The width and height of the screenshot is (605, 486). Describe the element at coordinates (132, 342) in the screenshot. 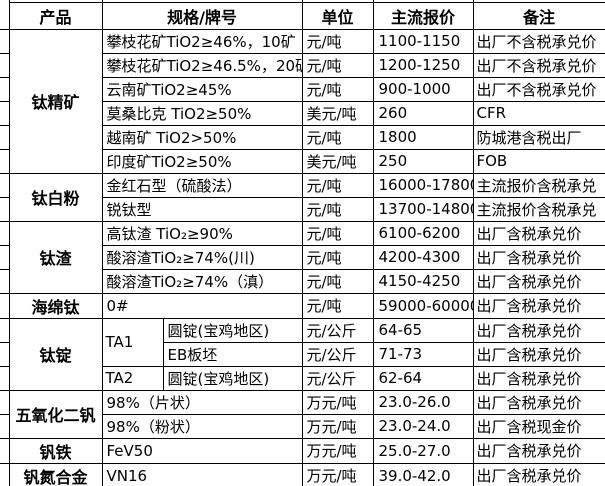

I see `brand-cell: TA1` at that location.